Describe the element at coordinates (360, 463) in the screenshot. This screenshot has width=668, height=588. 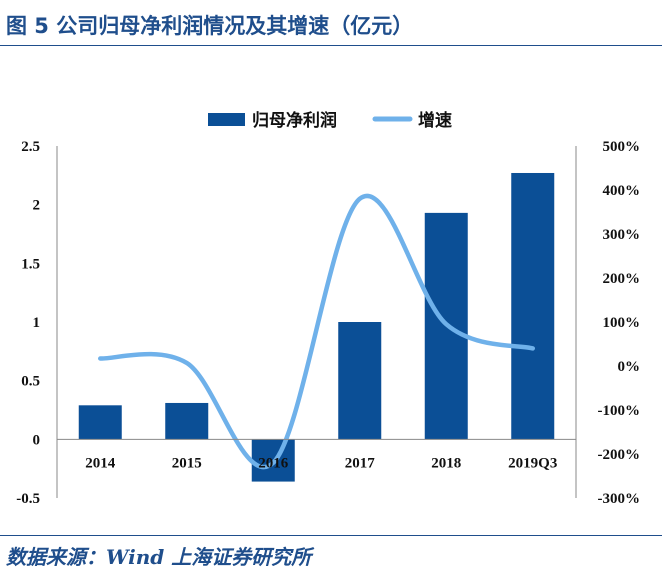
I see `x-tick-label-2017: 2017` at that location.